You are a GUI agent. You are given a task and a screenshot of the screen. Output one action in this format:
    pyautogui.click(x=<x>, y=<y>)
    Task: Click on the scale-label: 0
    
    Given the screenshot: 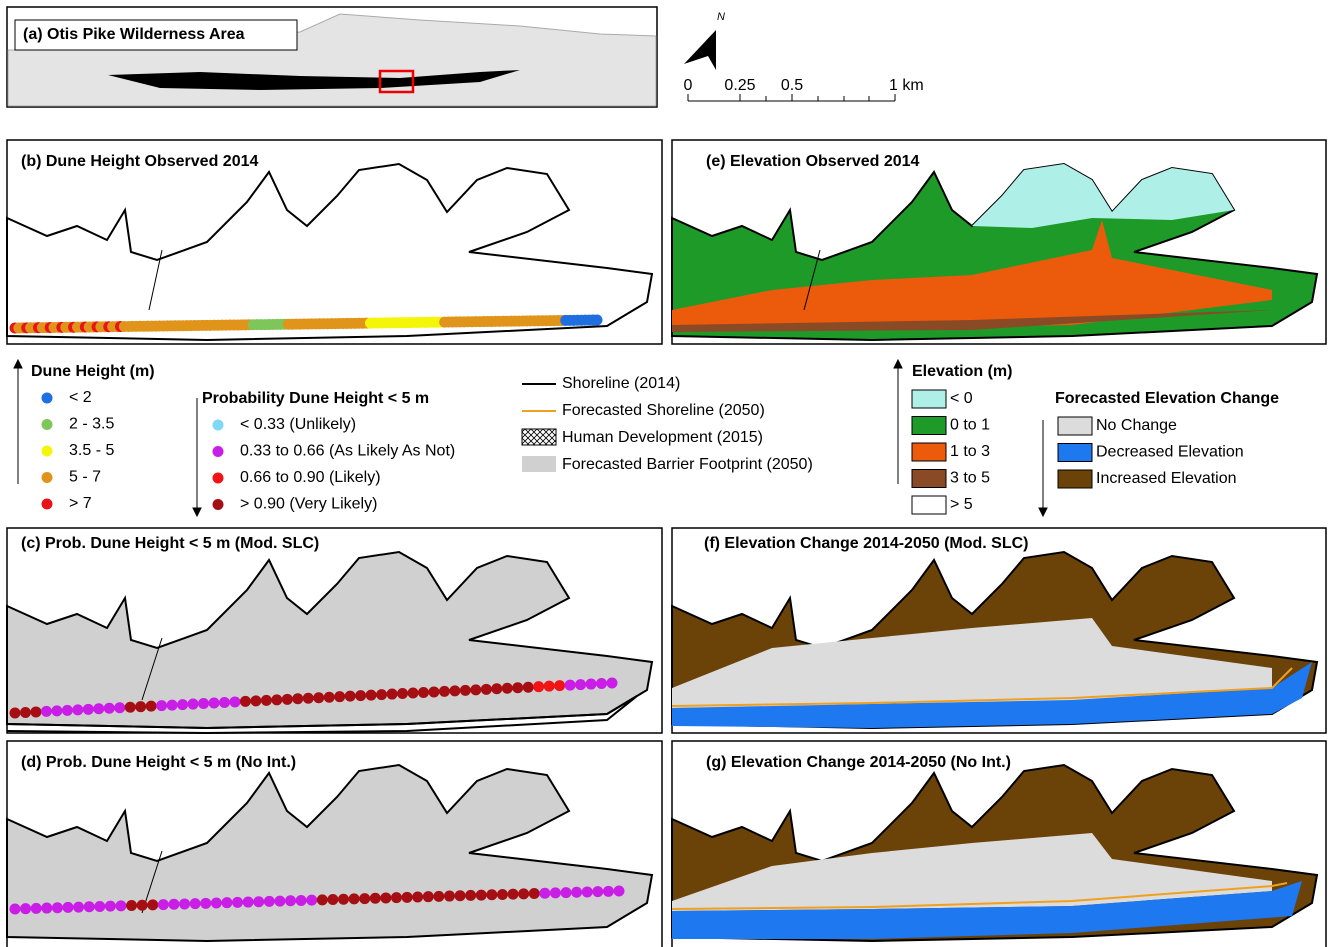 What is the action you would take?
    pyautogui.click(x=688, y=85)
    